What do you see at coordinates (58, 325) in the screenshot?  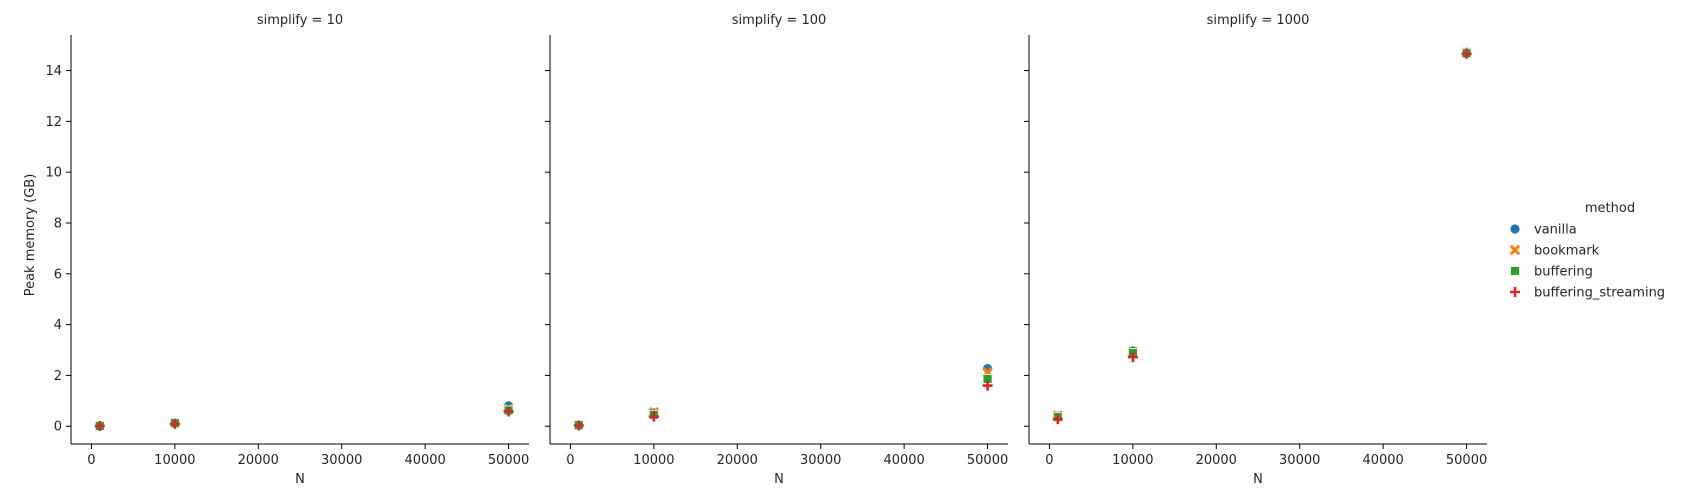 I see `y-tick-label: 4` at bounding box center [58, 325].